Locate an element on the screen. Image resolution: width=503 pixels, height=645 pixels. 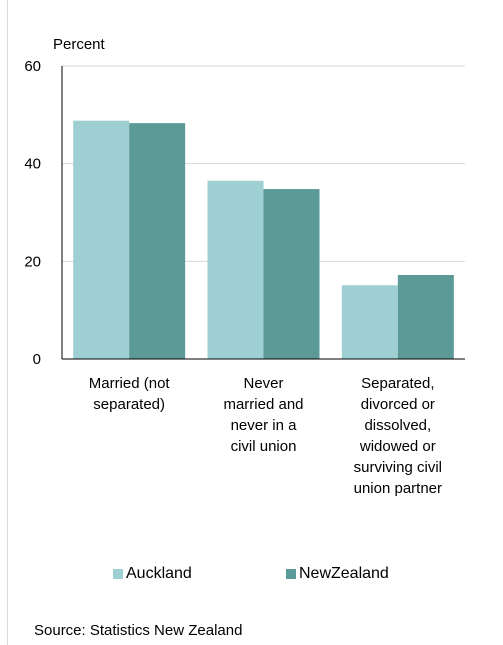
category-label-line: separated) is located at coordinates (129, 404).